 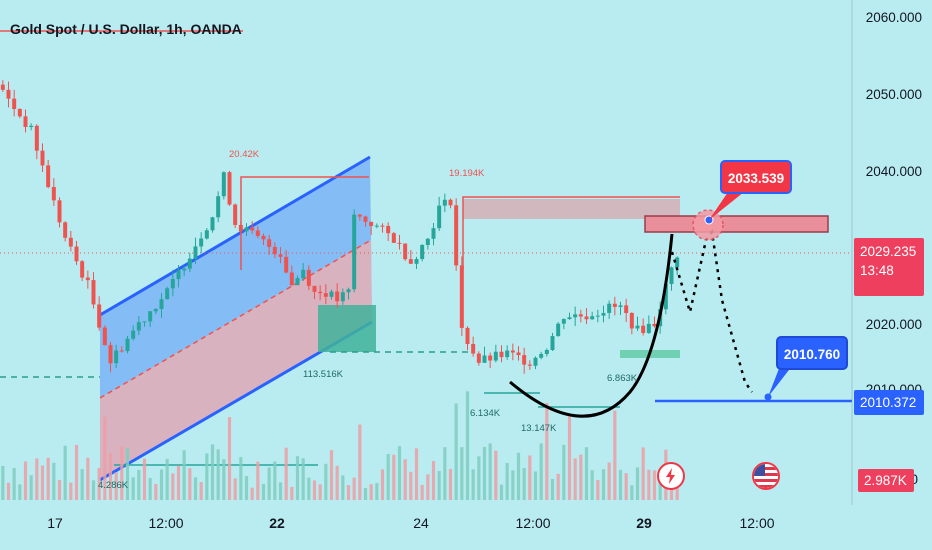 I want to click on target-callout-pointer, so click(x=780, y=381).